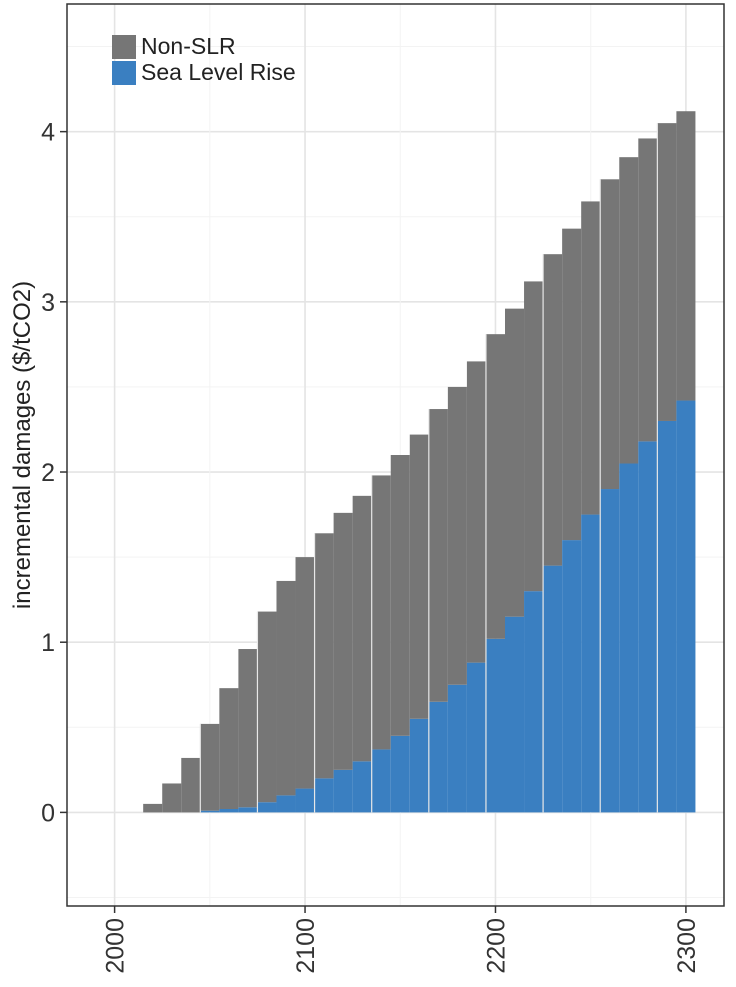 Image resolution: width=736 pixels, height=987 pixels. Describe the element at coordinates (48, 473) in the screenshot. I see `y-tick-label: 2` at that location.